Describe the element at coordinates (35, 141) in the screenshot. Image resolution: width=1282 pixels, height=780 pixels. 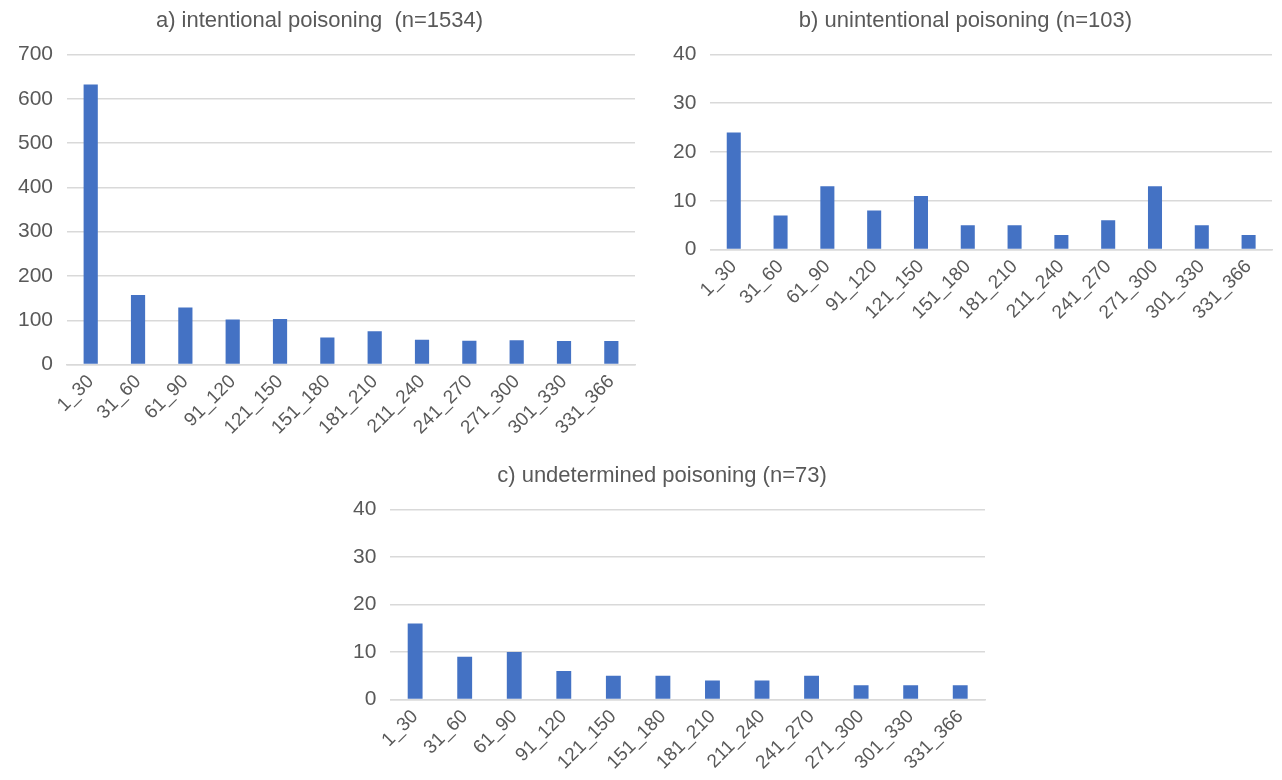
I see `y-tick-label: 500` at that location.